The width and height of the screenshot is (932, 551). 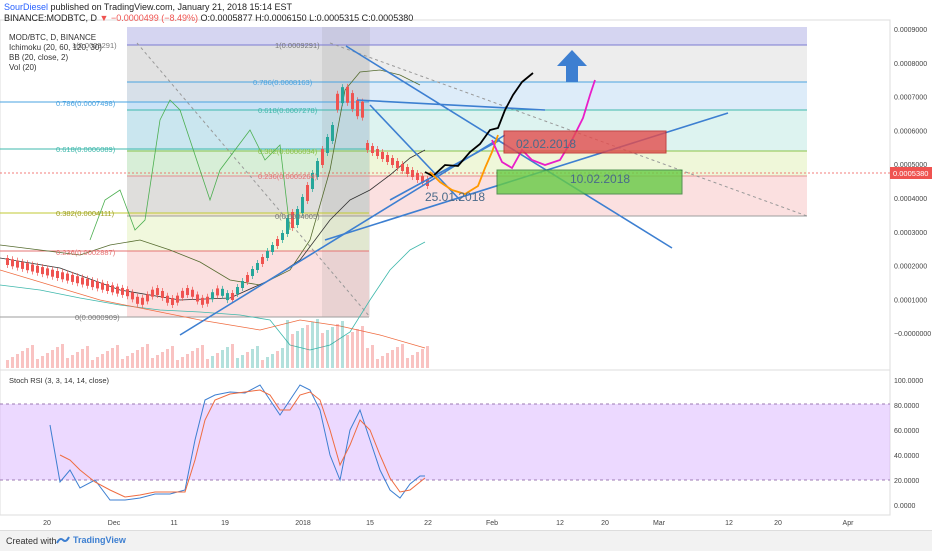 I want to click on projection-black, so click(x=479, y=125).